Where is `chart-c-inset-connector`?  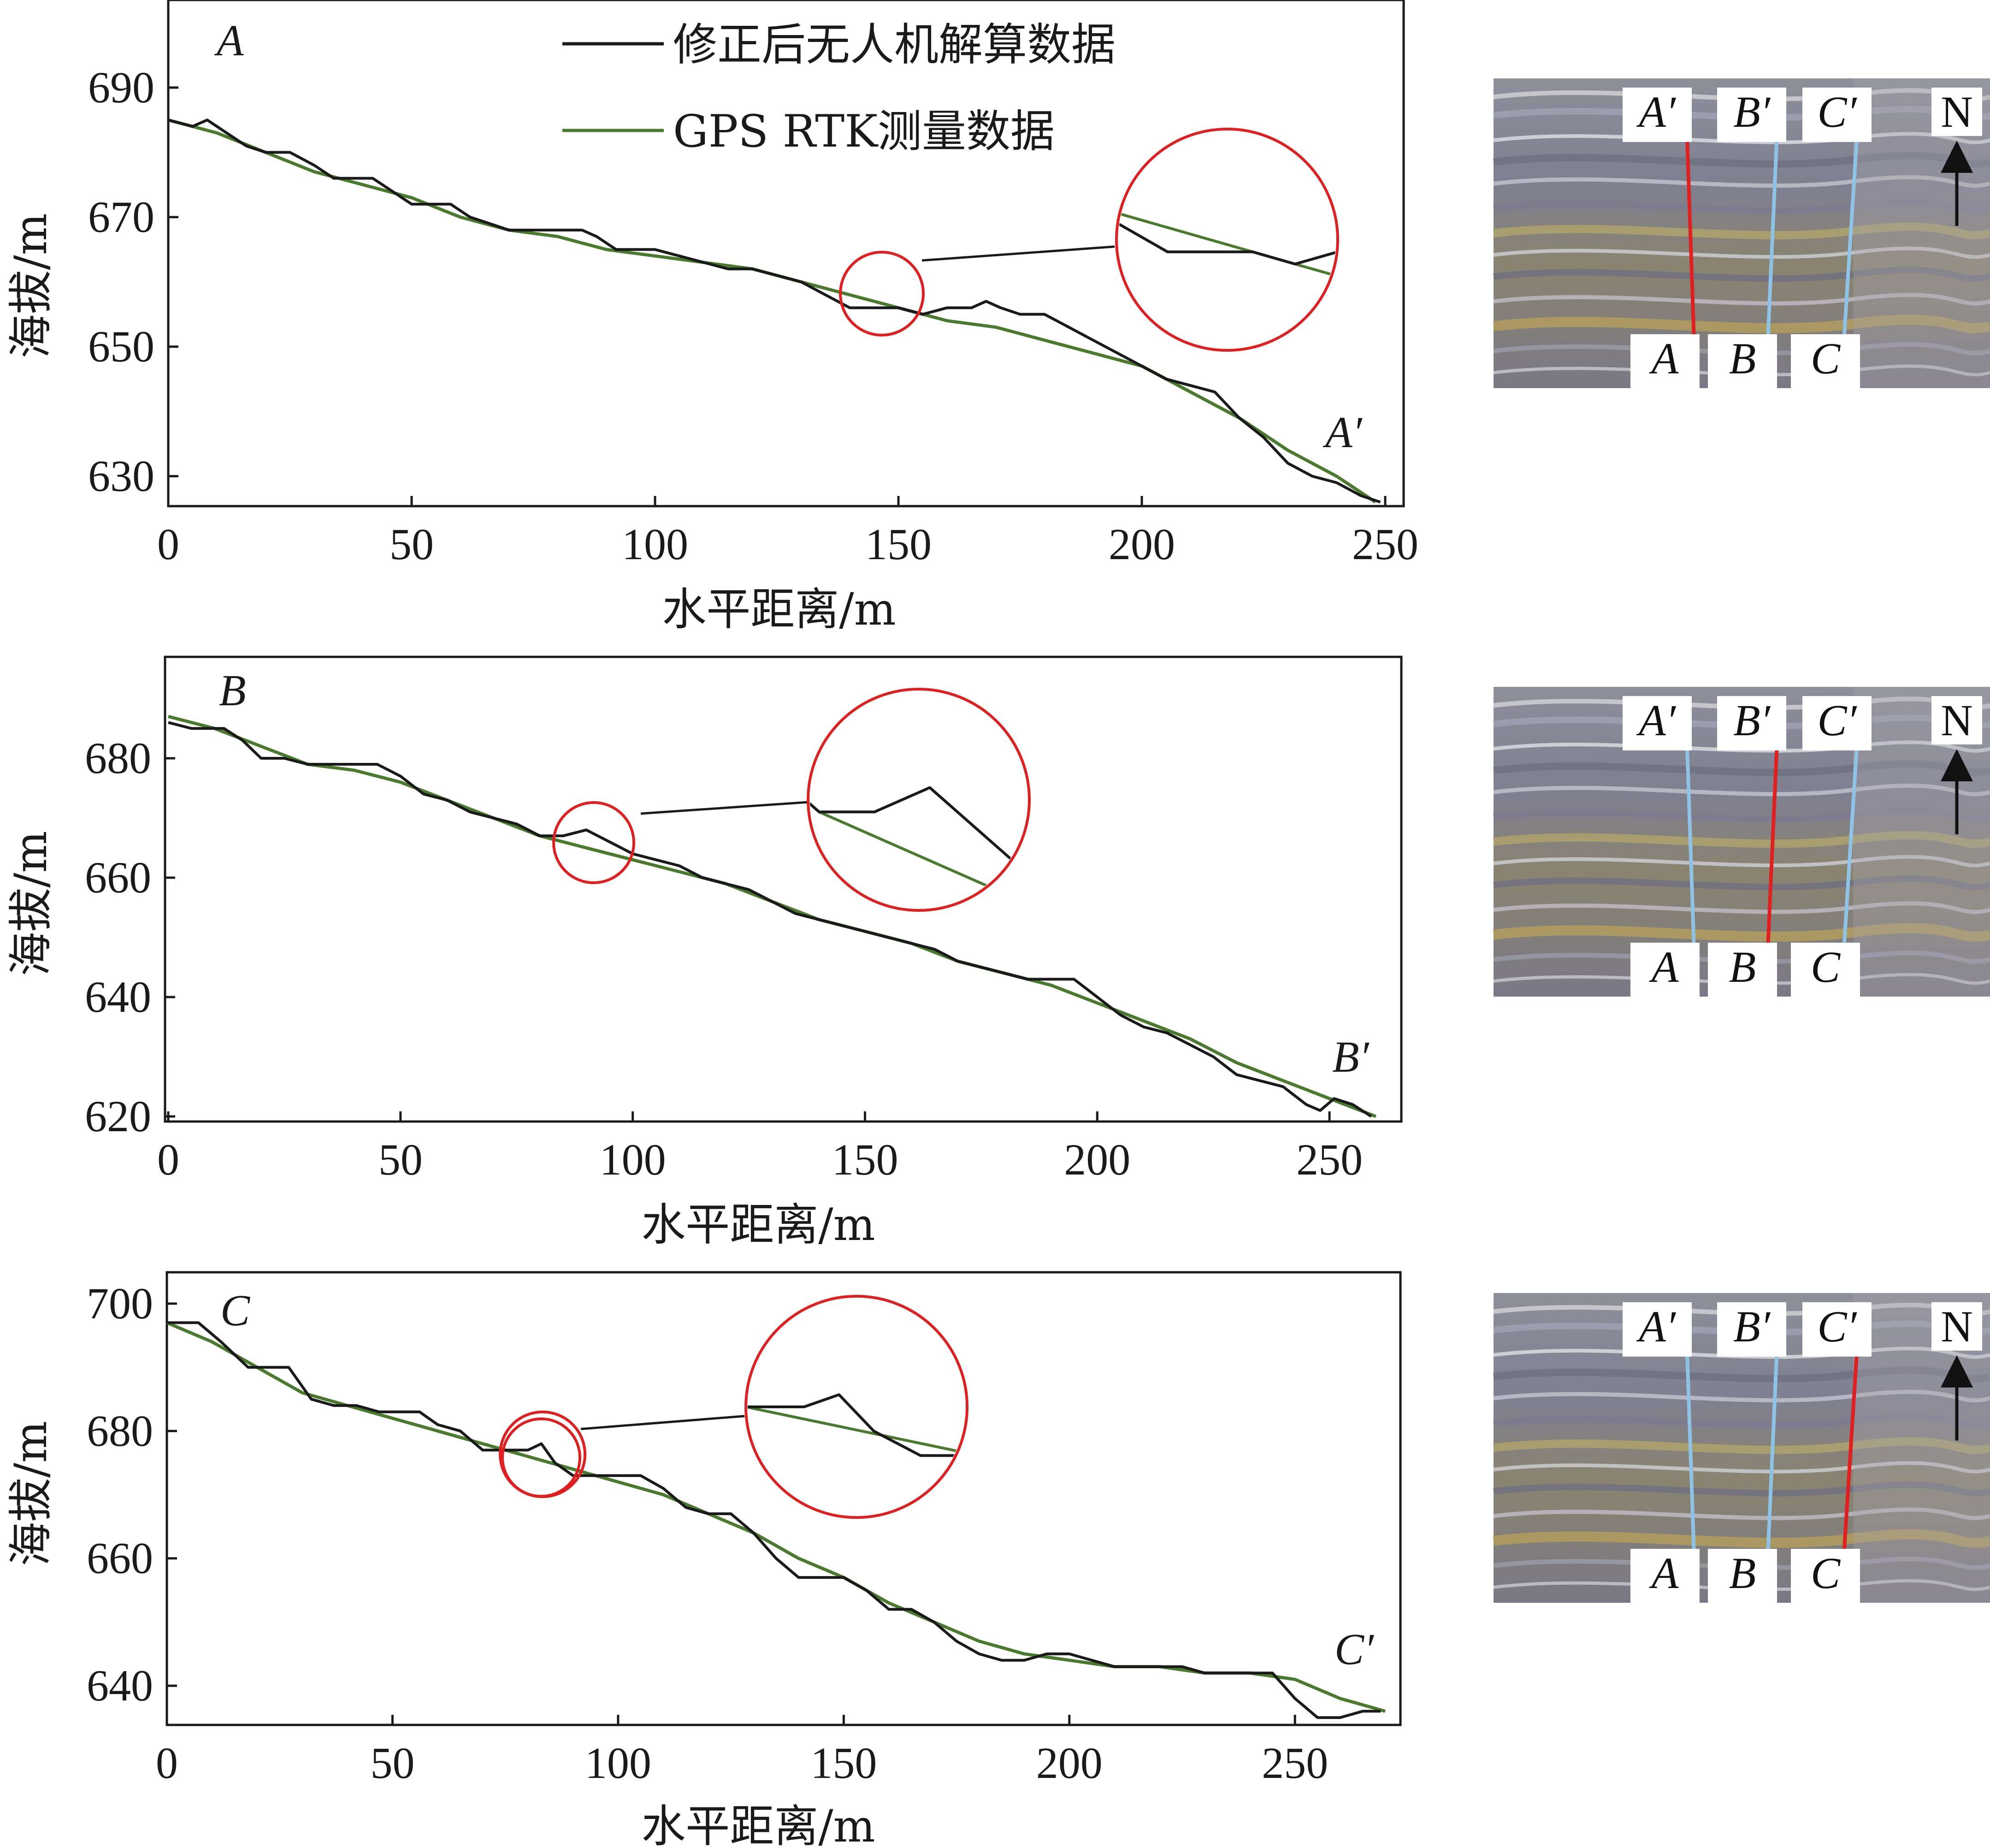 chart-c-inset-connector is located at coordinates (662, 1422).